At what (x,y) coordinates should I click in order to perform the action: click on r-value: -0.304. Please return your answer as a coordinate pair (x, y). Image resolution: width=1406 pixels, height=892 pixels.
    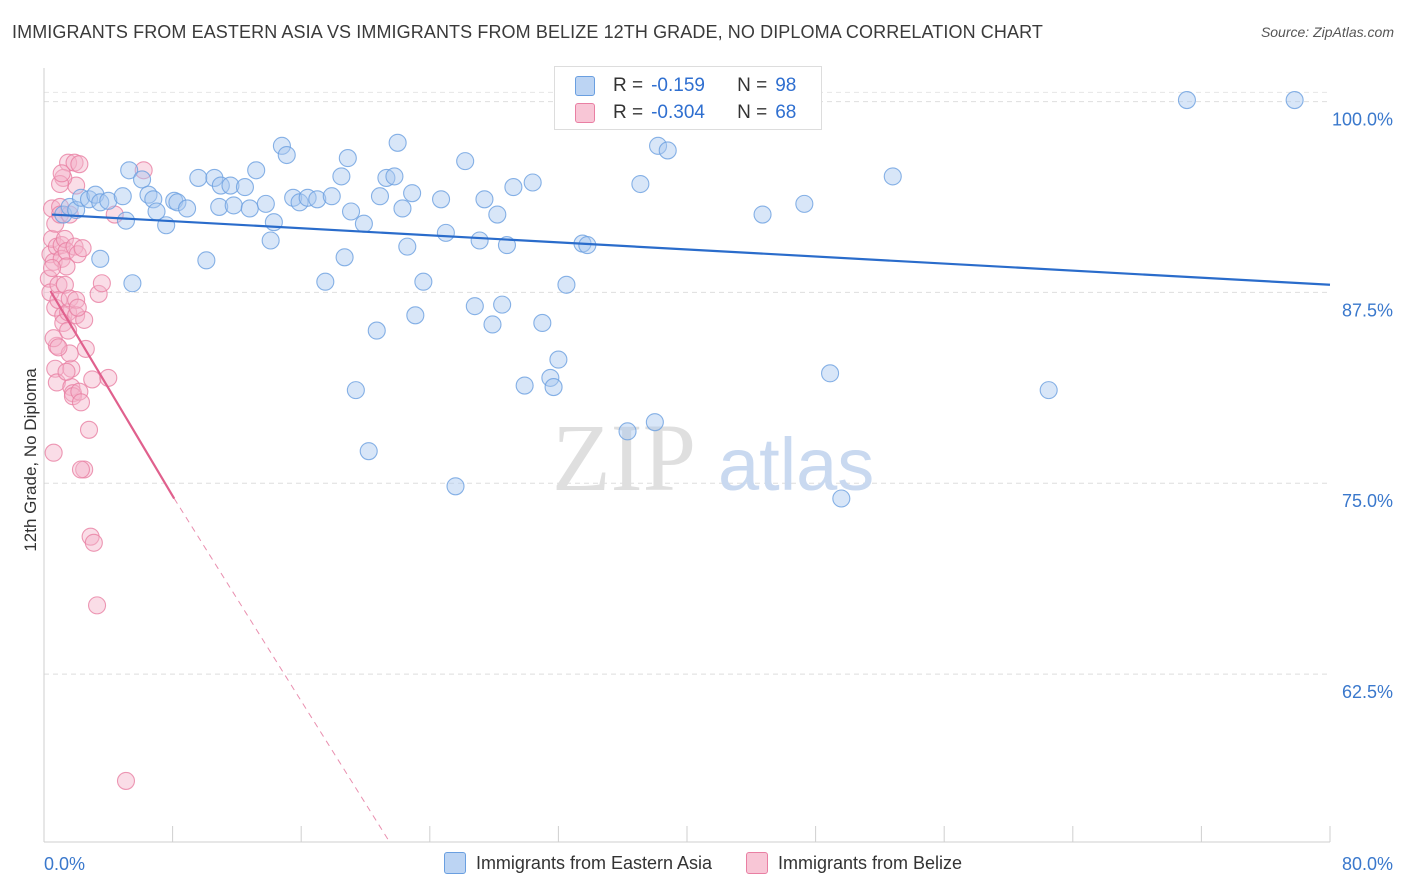
    Looking at the image, I should click on (678, 112).